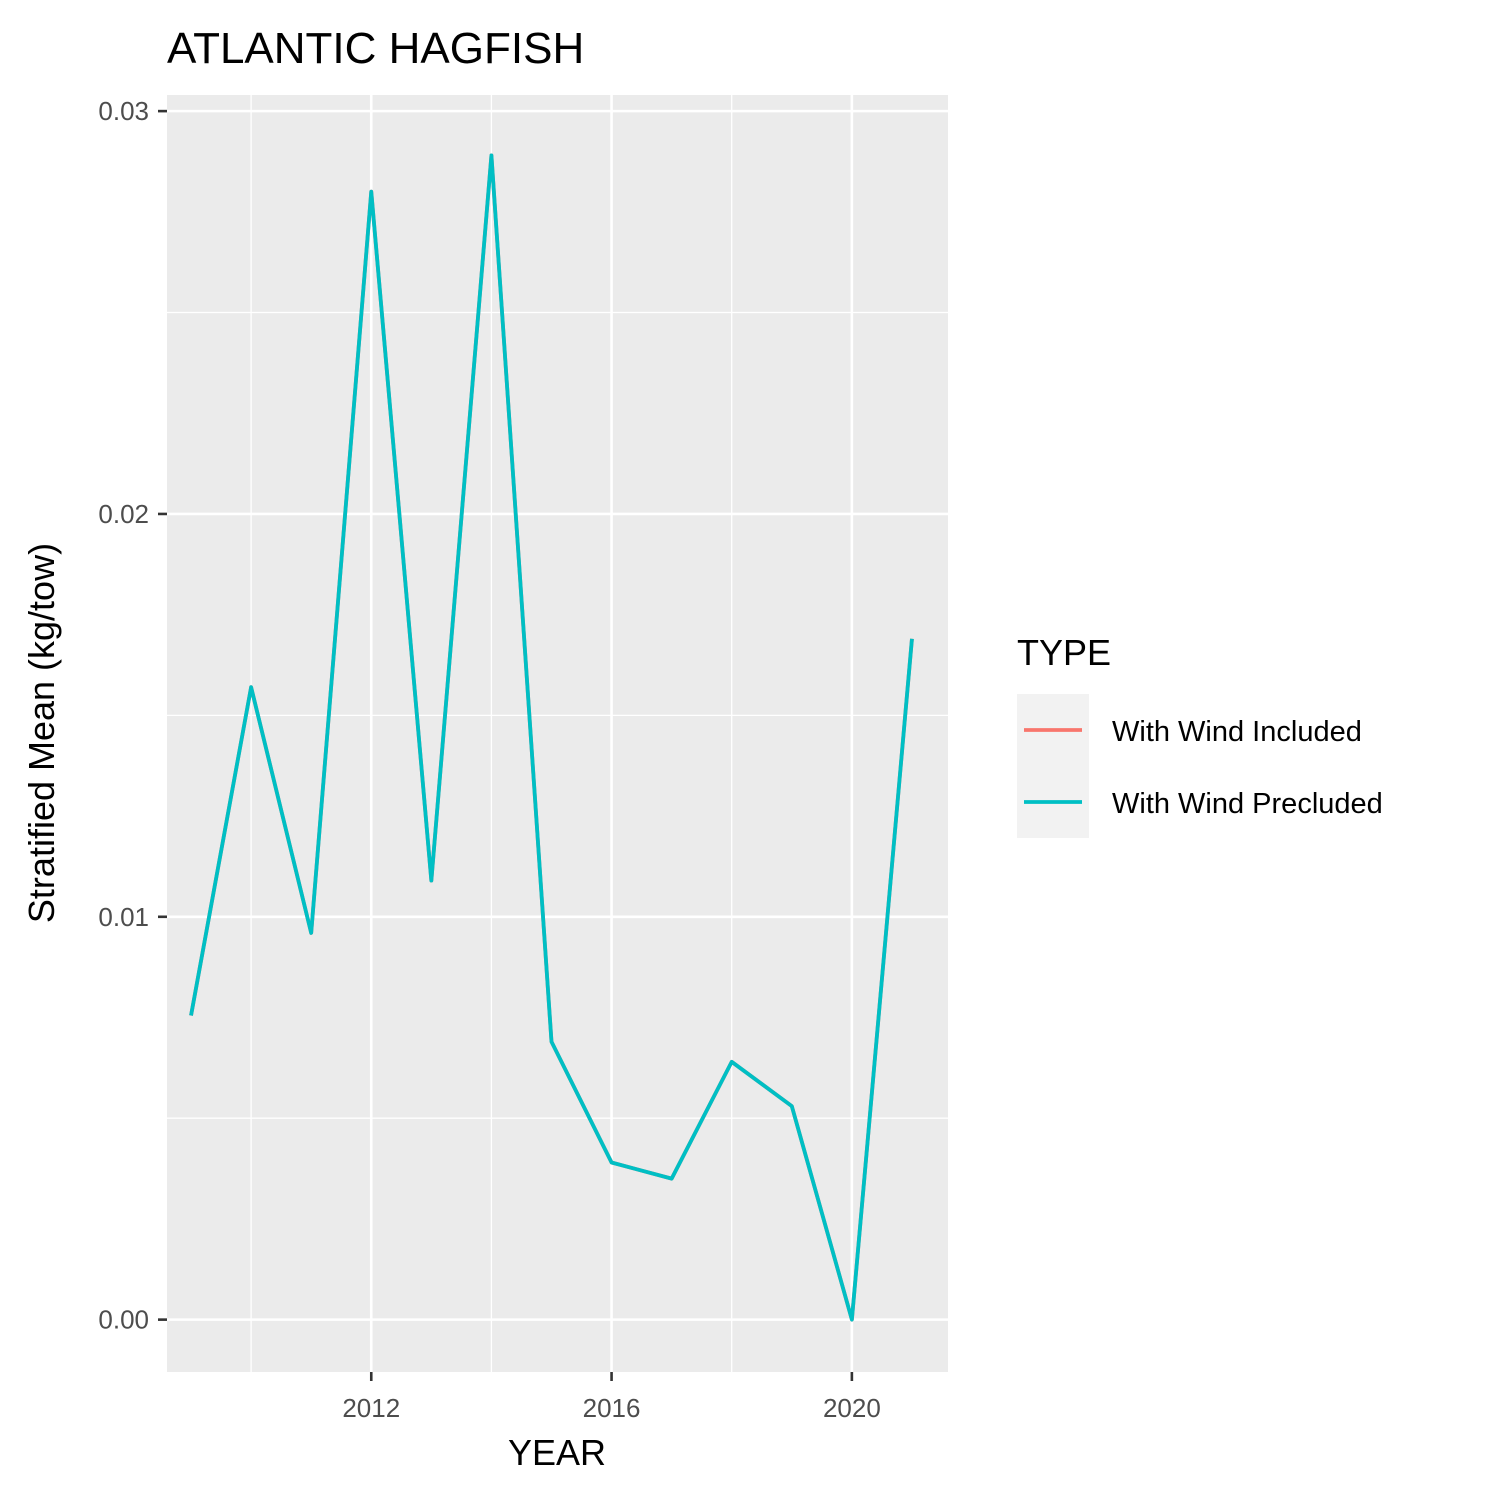  Describe the element at coordinates (375, 48) in the screenshot. I see `chart-title: ATLANTIC HAGFISH` at that location.